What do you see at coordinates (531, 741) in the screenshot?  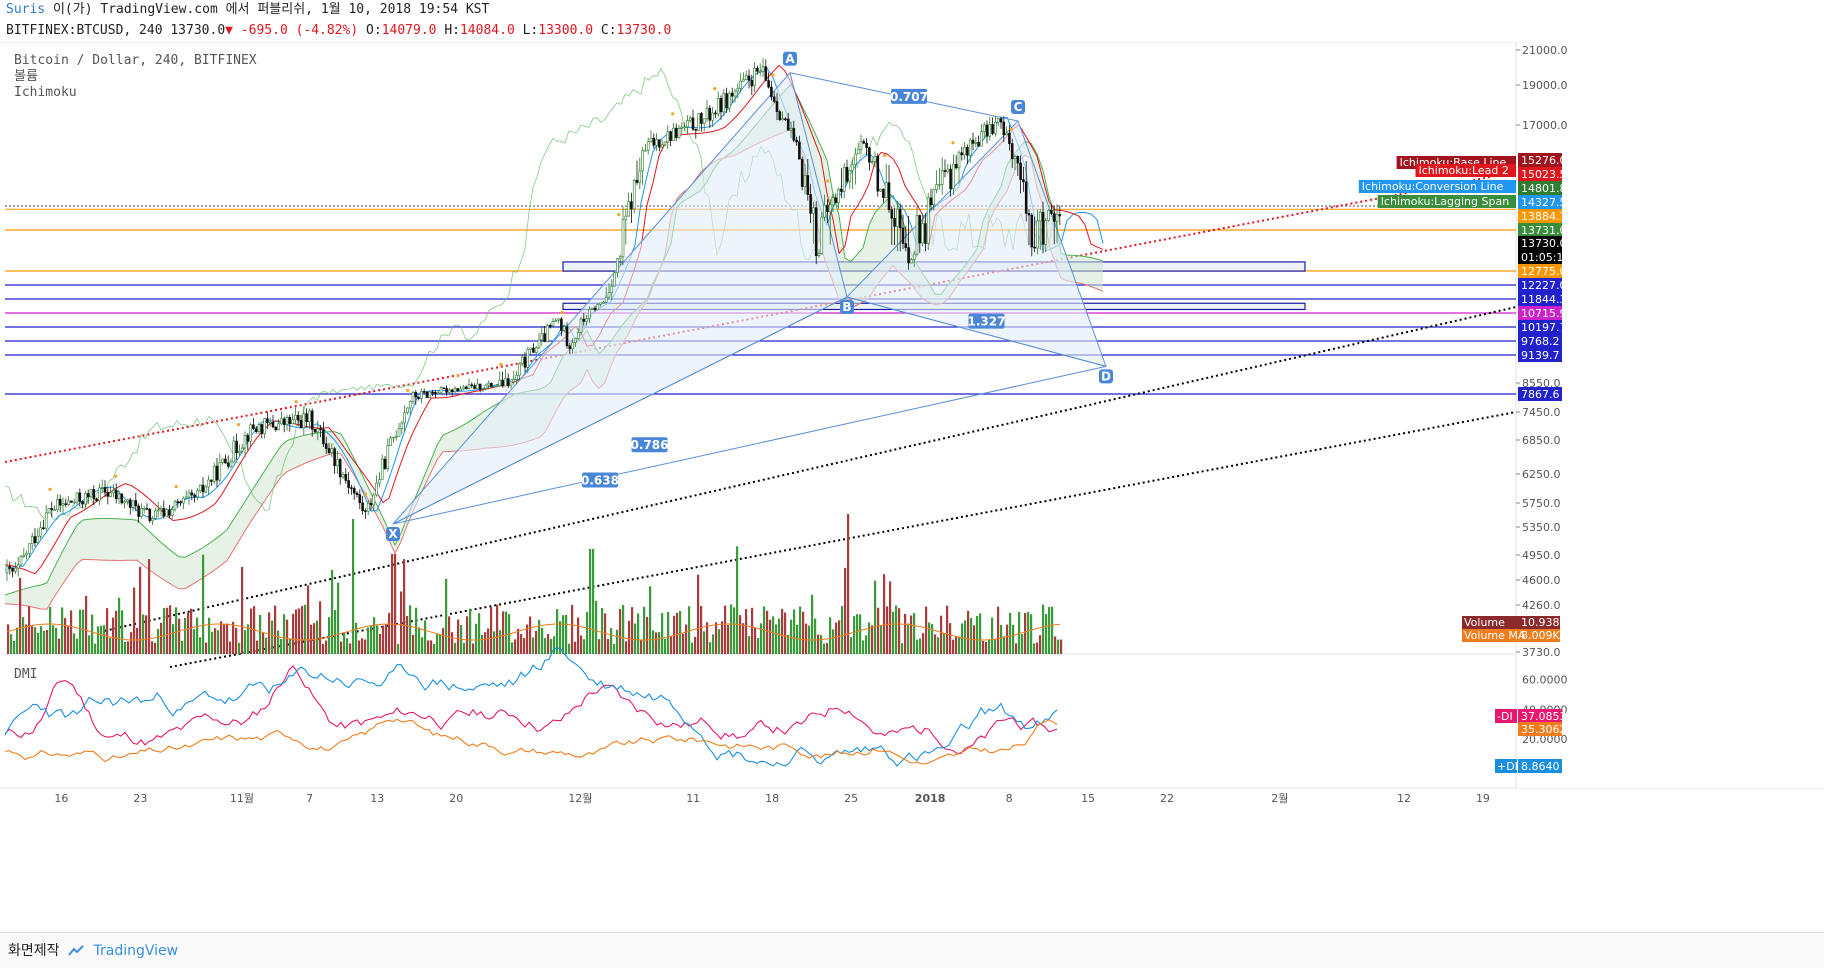 I see `adx-line` at bounding box center [531, 741].